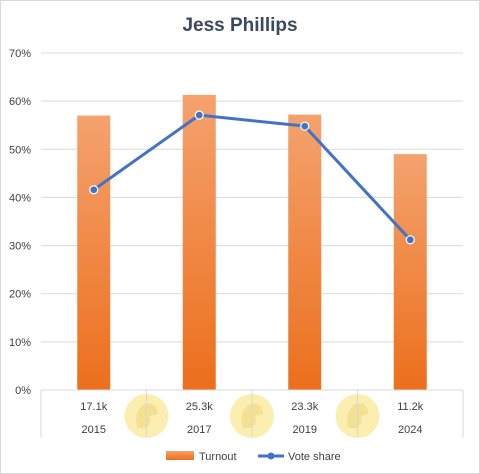 The height and width of the screenshot is (474, 480). What do you see at coordinates (305, 430) in the screenshot?
I see `x-category-label: 2019` at bounding box center [305, 430].